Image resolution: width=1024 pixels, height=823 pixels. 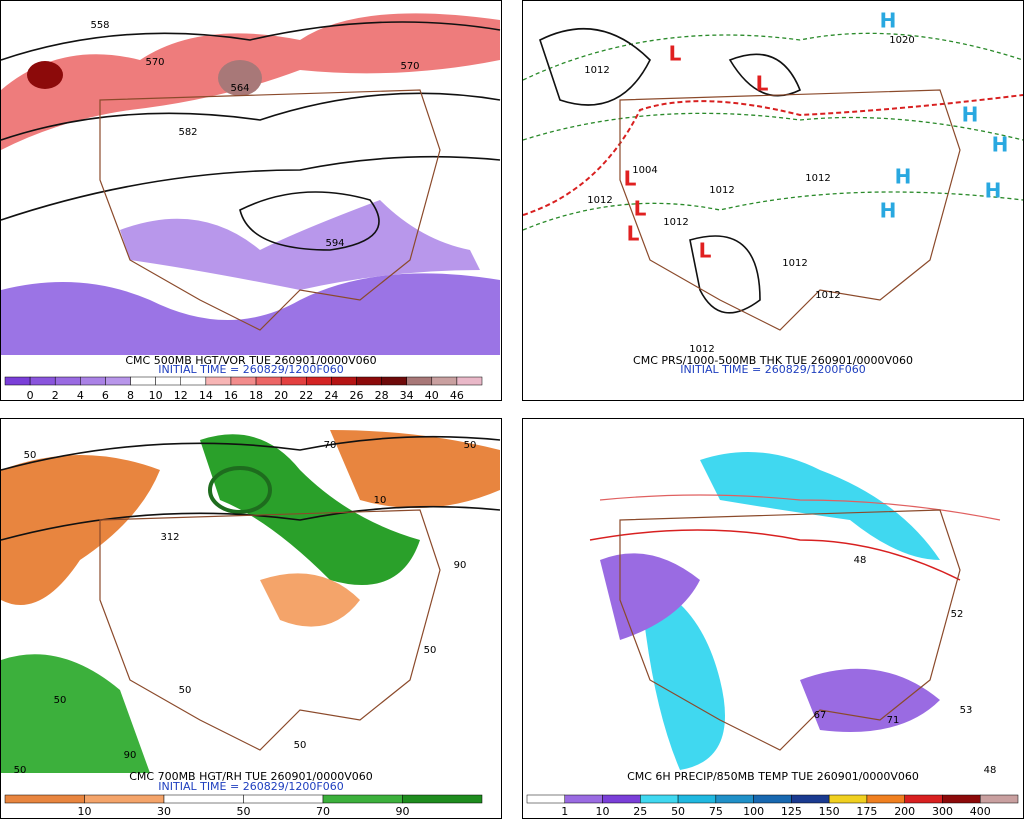 I want to click on colorbar-label: 2, so click(x=55, y=395).